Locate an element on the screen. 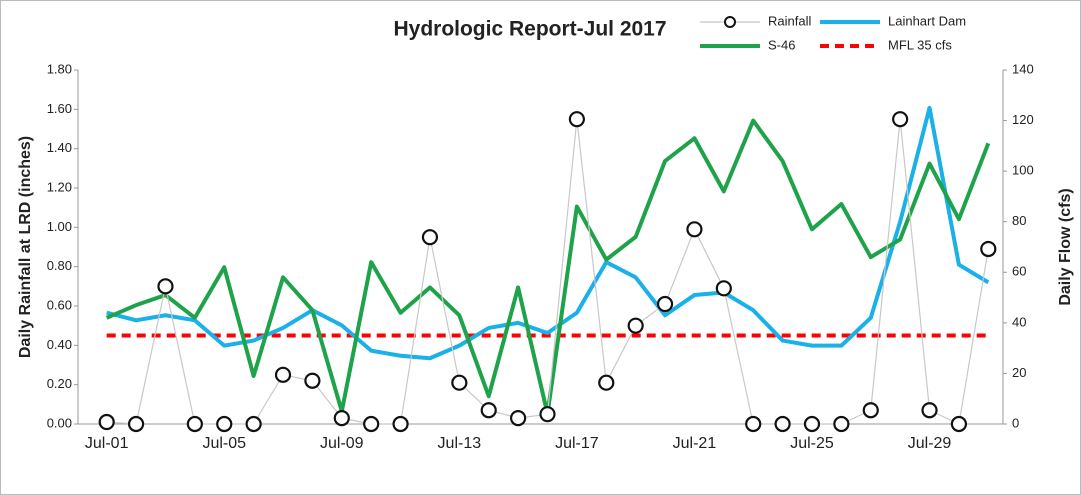 Image resolution: width=1081 pixels, height=495 pixels. y-axis-label: Daily Rainfall at LRD (inches) is located at coordinates (25, 247).